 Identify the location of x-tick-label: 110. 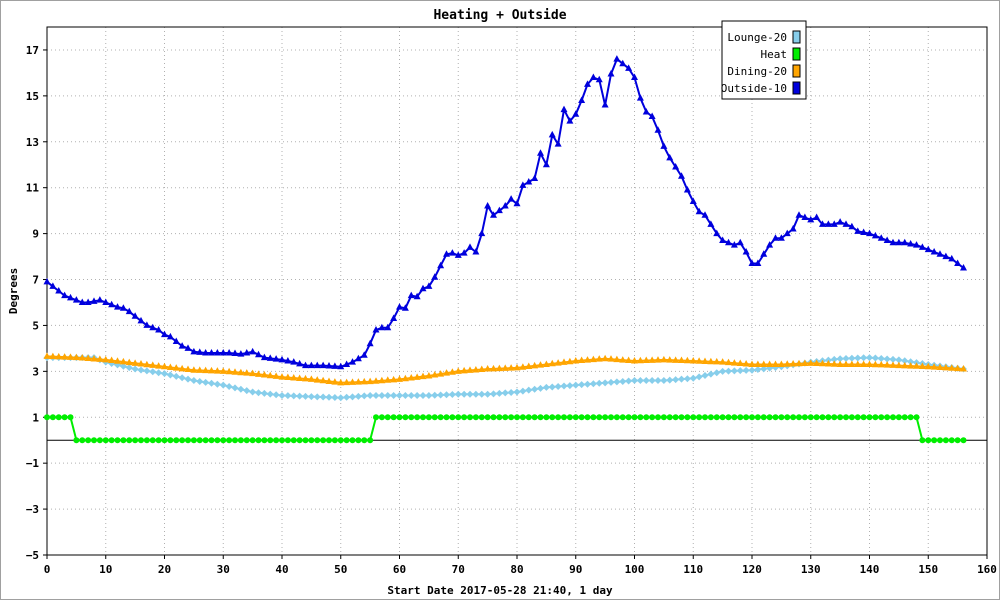
(693, 569).